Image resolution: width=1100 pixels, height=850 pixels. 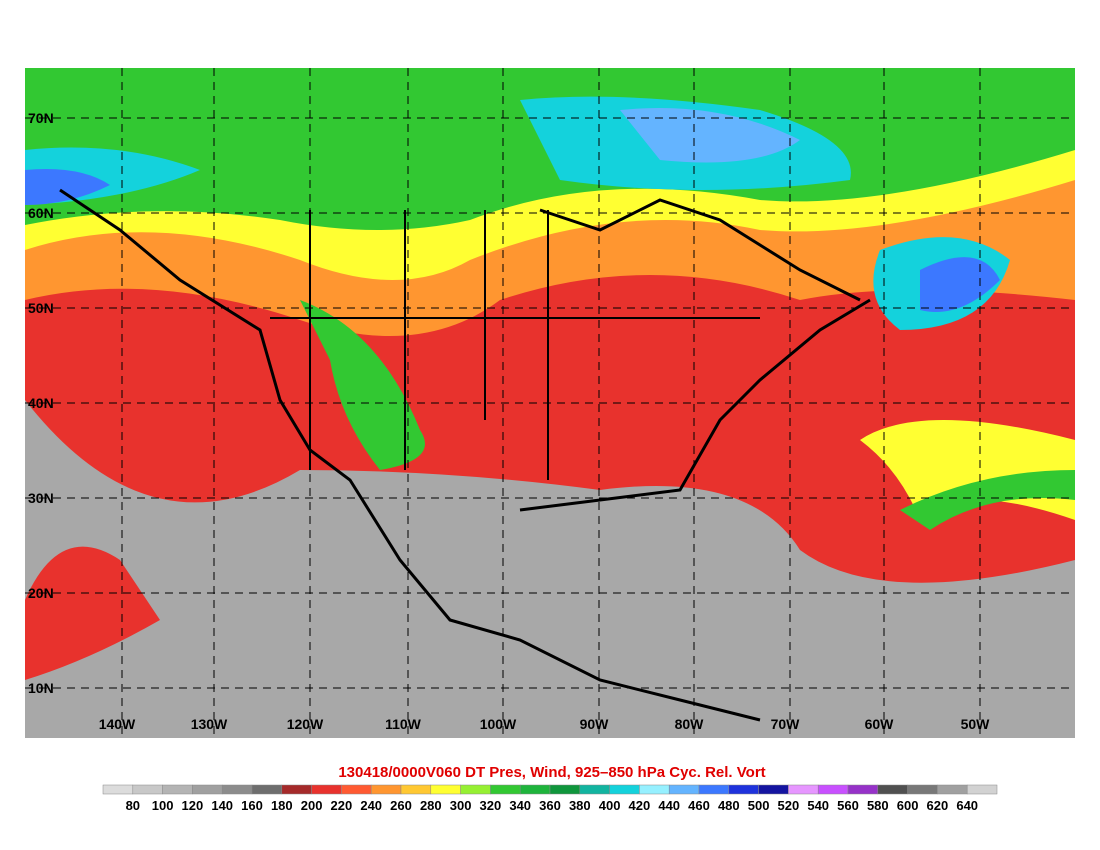 What do you see at coordinates (491, 805) in the screenshot?
I see `colorbar-label: 320` at bounding box center [491, 805].